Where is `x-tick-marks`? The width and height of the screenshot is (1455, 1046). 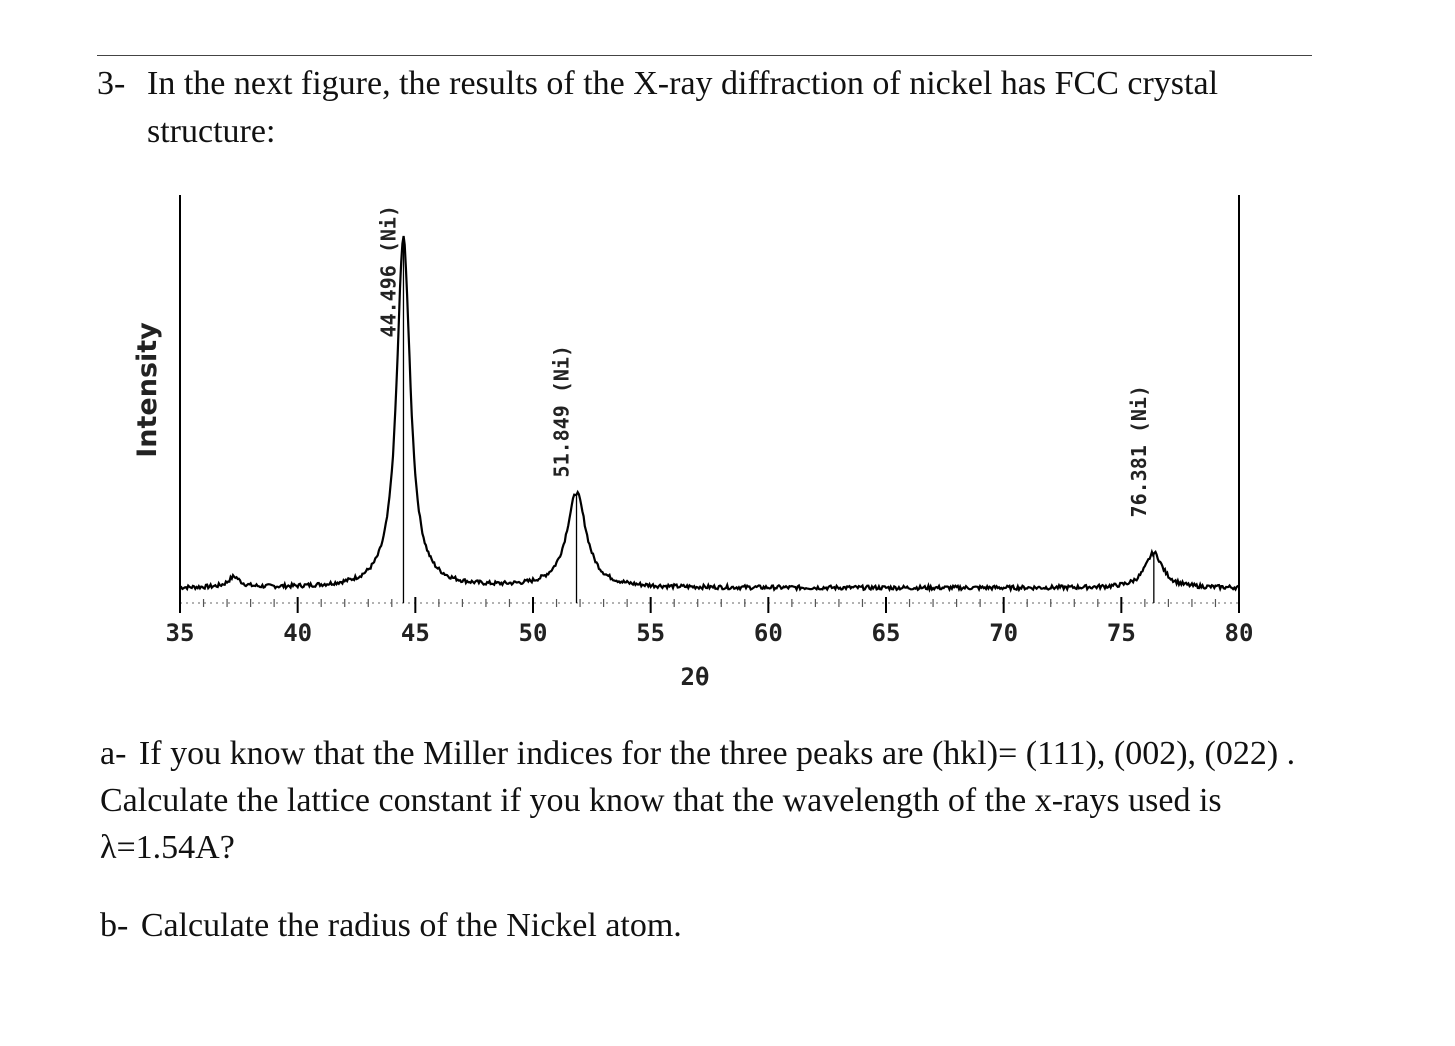
x-tick-marks is located at coordinates (709, 605).